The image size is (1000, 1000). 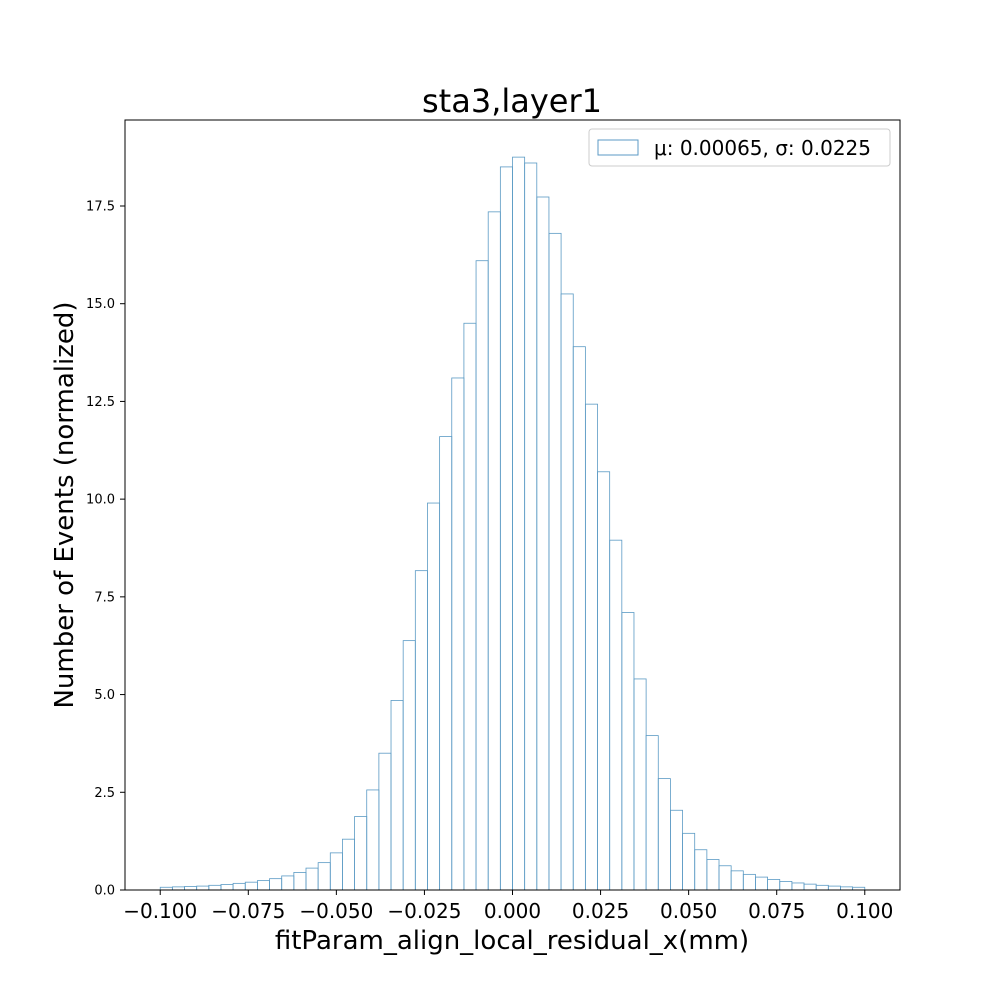 I want to click on y-axis-label: Number of Events (normalized), so click(x=65, y=504).